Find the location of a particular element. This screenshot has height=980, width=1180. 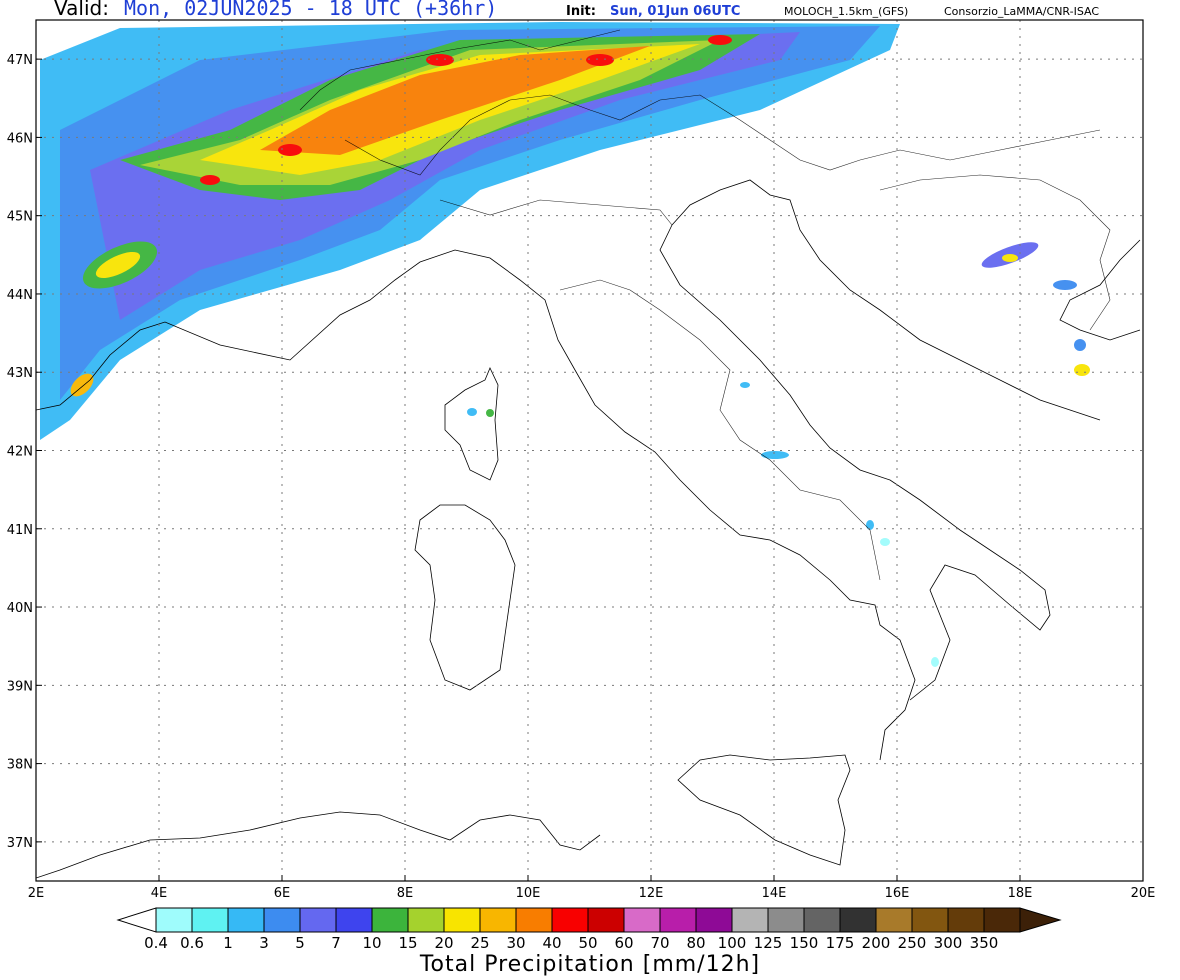

legend-level-label: 15 is located at coordinates (407, 943).